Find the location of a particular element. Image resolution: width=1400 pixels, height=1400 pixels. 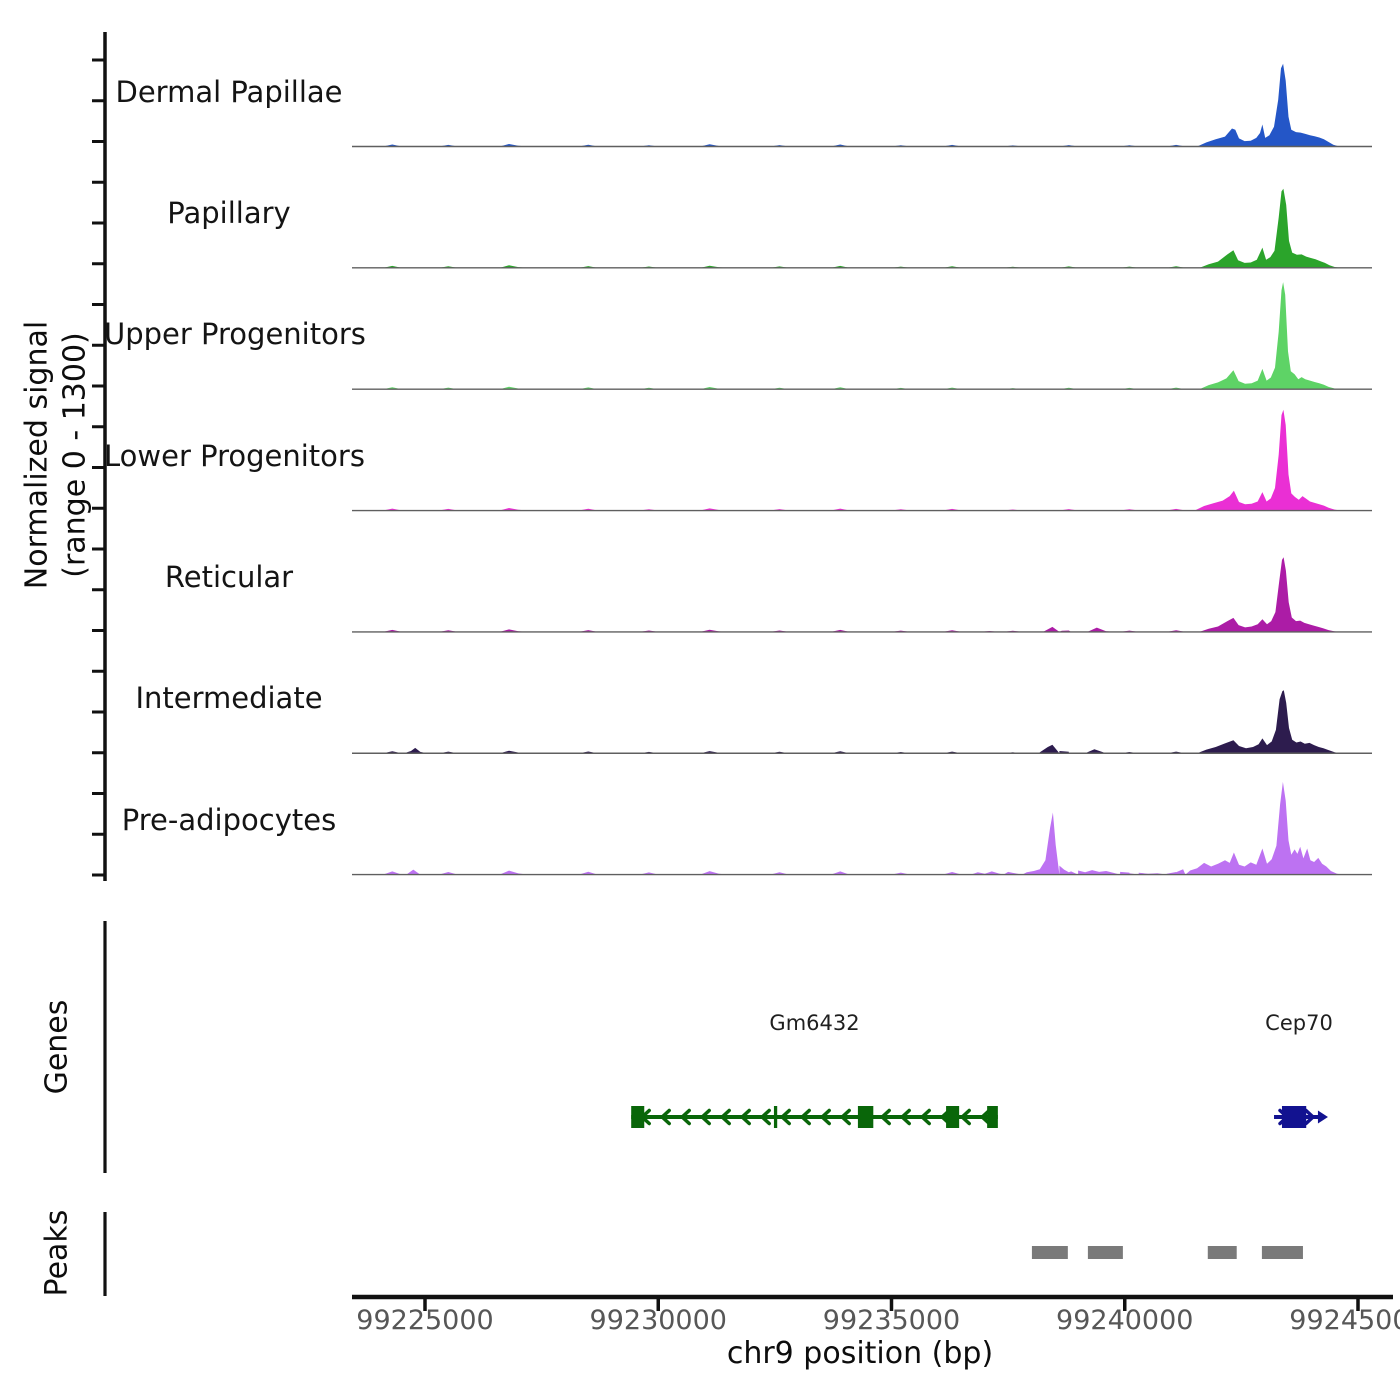

signal-area-intermediate is located at coordinates (862, 722).